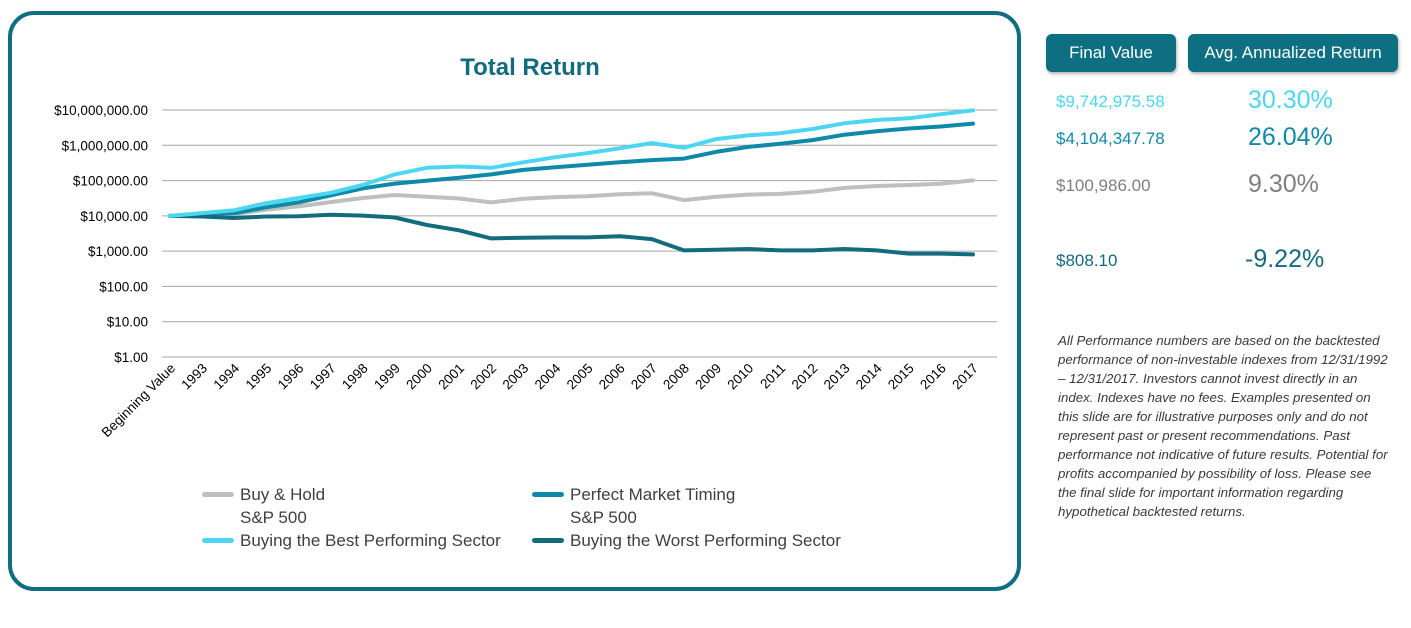 The image size is (1411, 628). Describe the element at coordinates (805, 377) in the screenshot. I see `x-tick-label: 2012` at that location.